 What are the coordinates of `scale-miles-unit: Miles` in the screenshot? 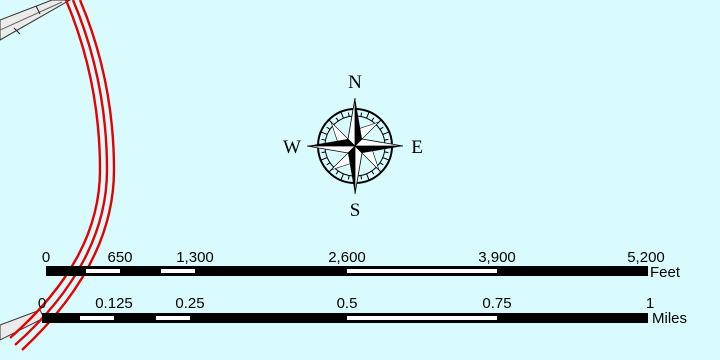 It's located at (669, 318).